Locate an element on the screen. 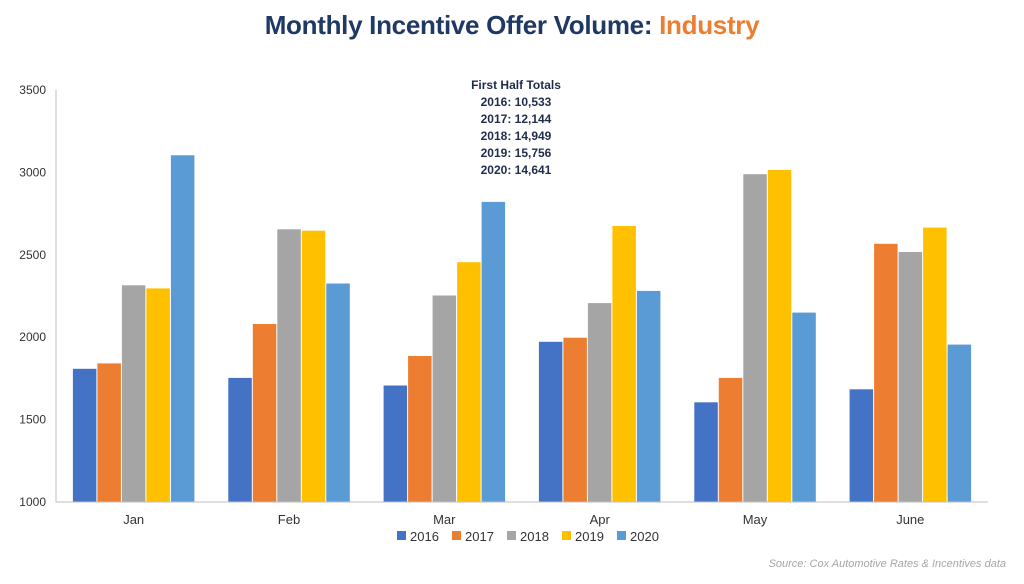  bar-june-2018 is located at coordinates (910, 377).